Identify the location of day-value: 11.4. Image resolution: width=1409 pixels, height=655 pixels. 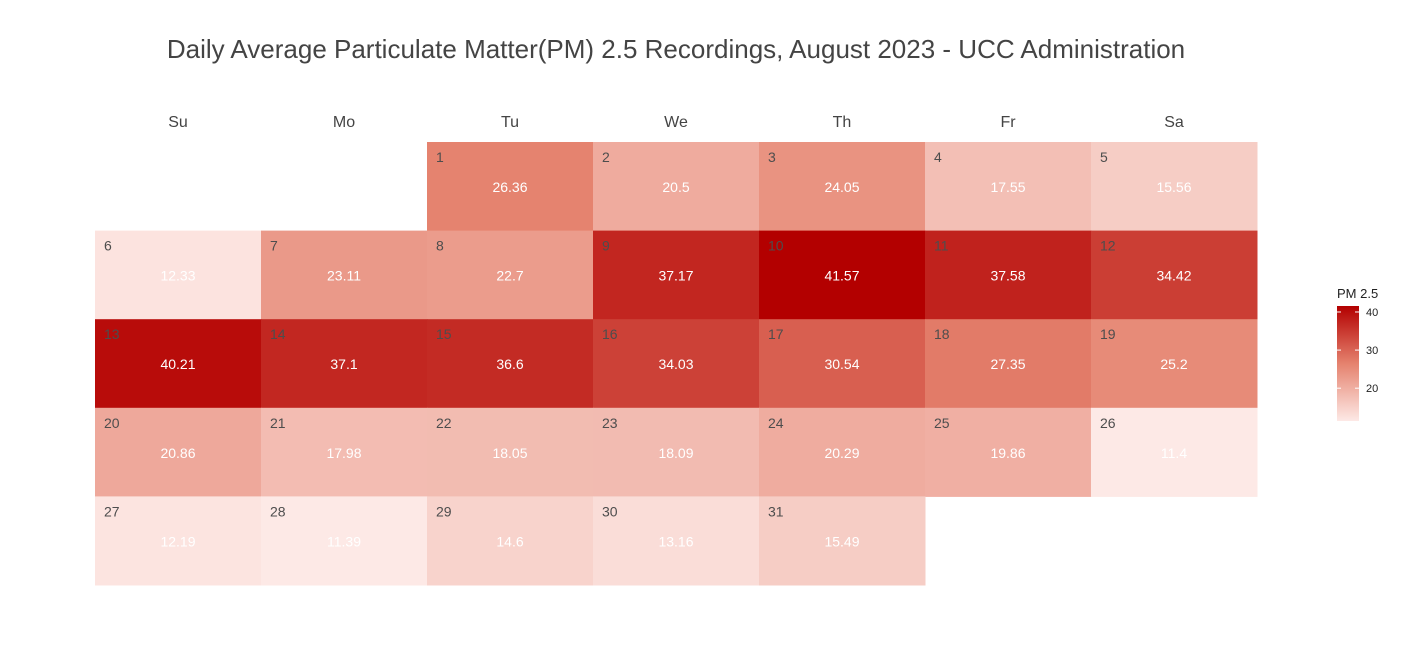
(1174, 453).